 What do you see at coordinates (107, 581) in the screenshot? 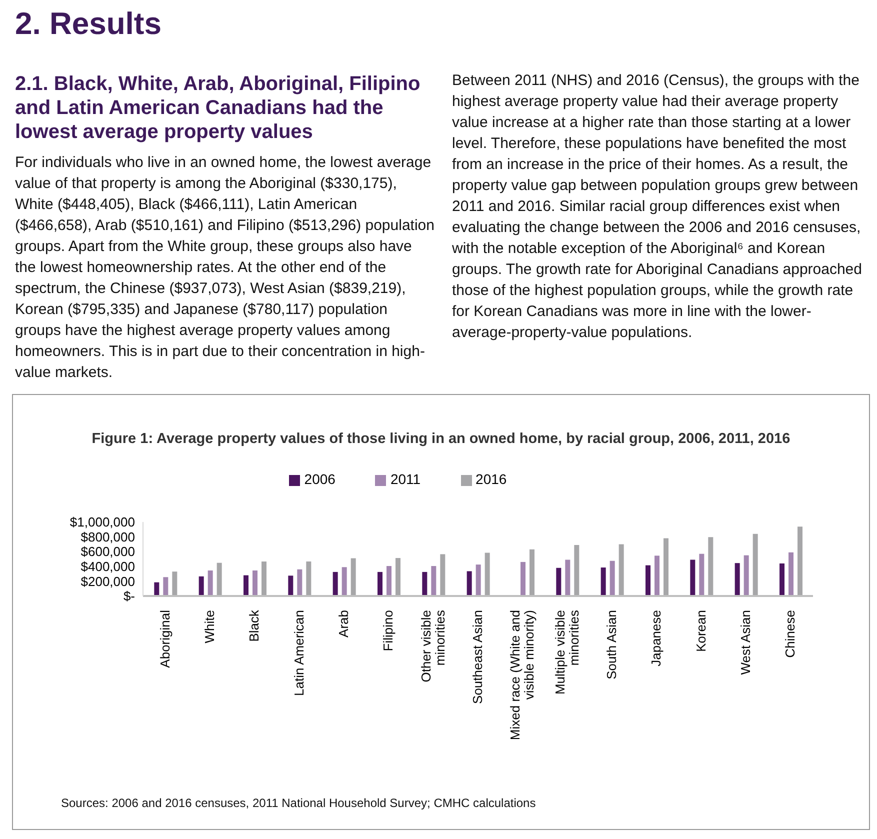
I see `y-tick-label: $200,000` at bounding box center [107, 581].